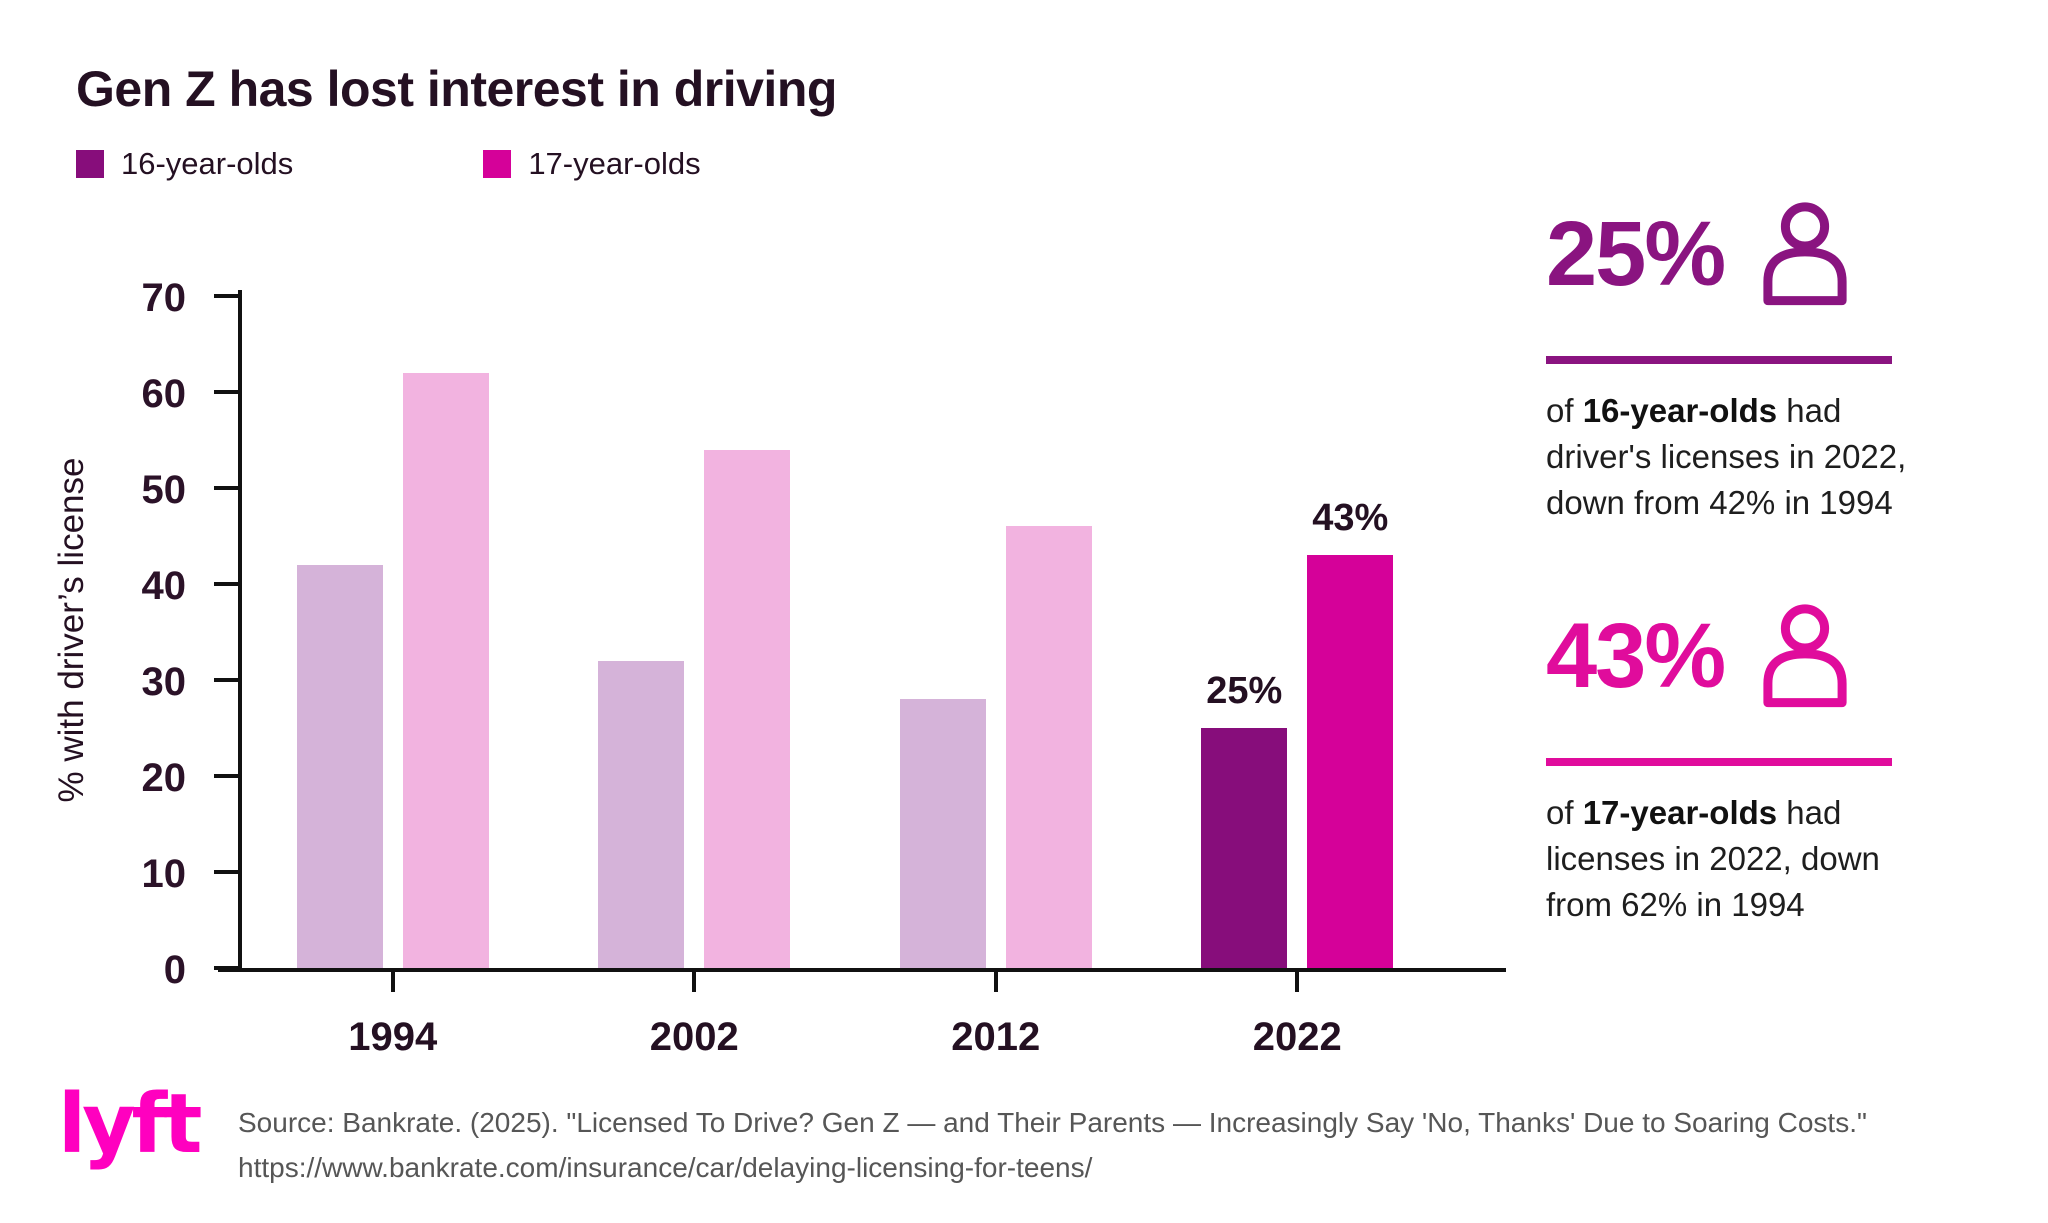  Describe the element at coordinates (614, 163) in the screenshot. I see `legend-label: 17-year-olds` at that location.